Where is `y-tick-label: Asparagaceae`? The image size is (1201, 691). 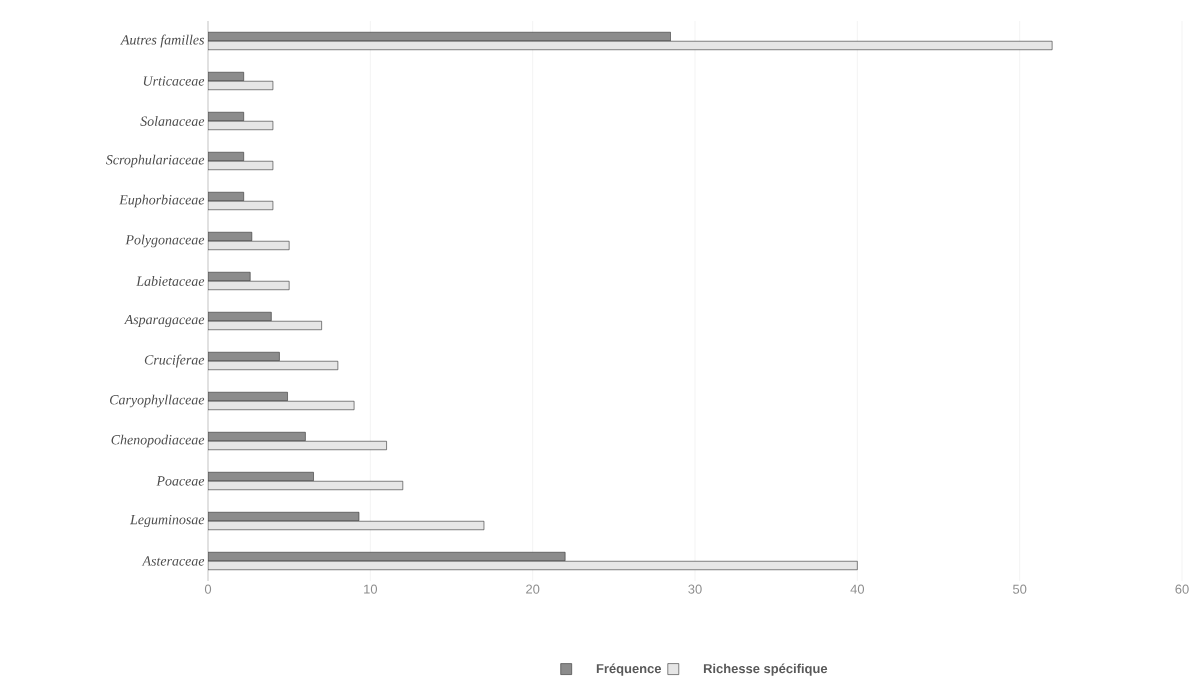 y-tick-label: Asparagaceae is located at coordinates (164, 321).